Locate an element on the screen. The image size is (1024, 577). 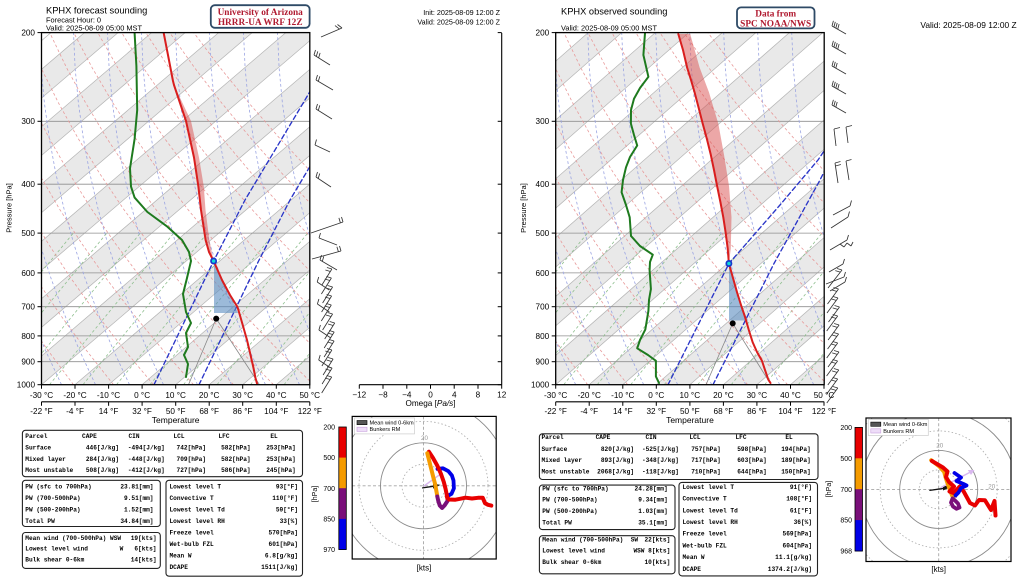
svg-text: −4 is located at coordinates (407, 395).